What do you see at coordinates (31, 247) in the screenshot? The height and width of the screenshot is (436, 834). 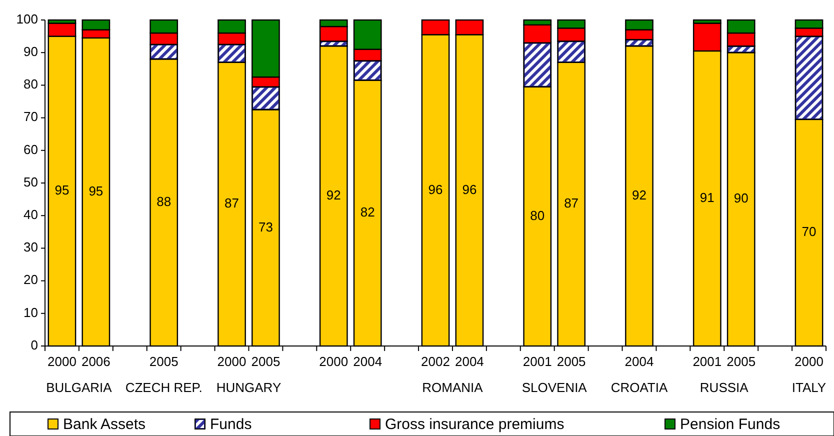 I see `y-tick-label: 30` at bounding box center [31, 247].